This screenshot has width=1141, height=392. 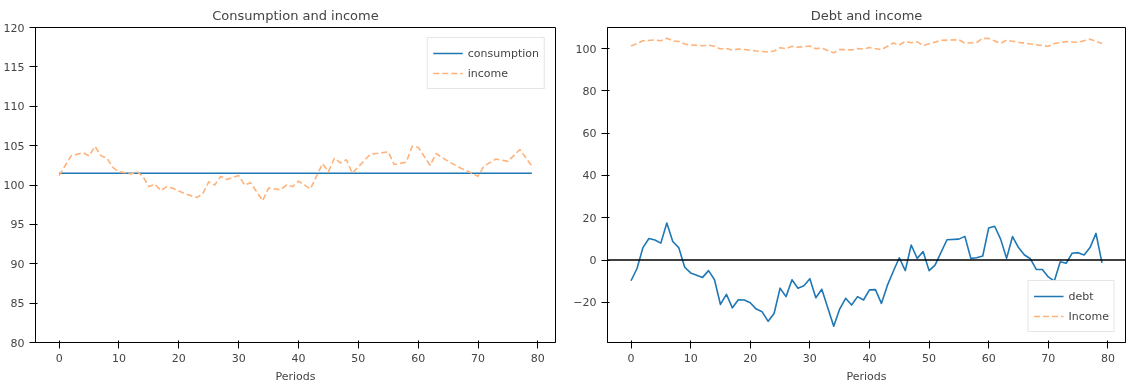 What do you see at coordinates (488, 73) in the screenshot?
I see `legend-label: income` at bounding box center [488, 73].